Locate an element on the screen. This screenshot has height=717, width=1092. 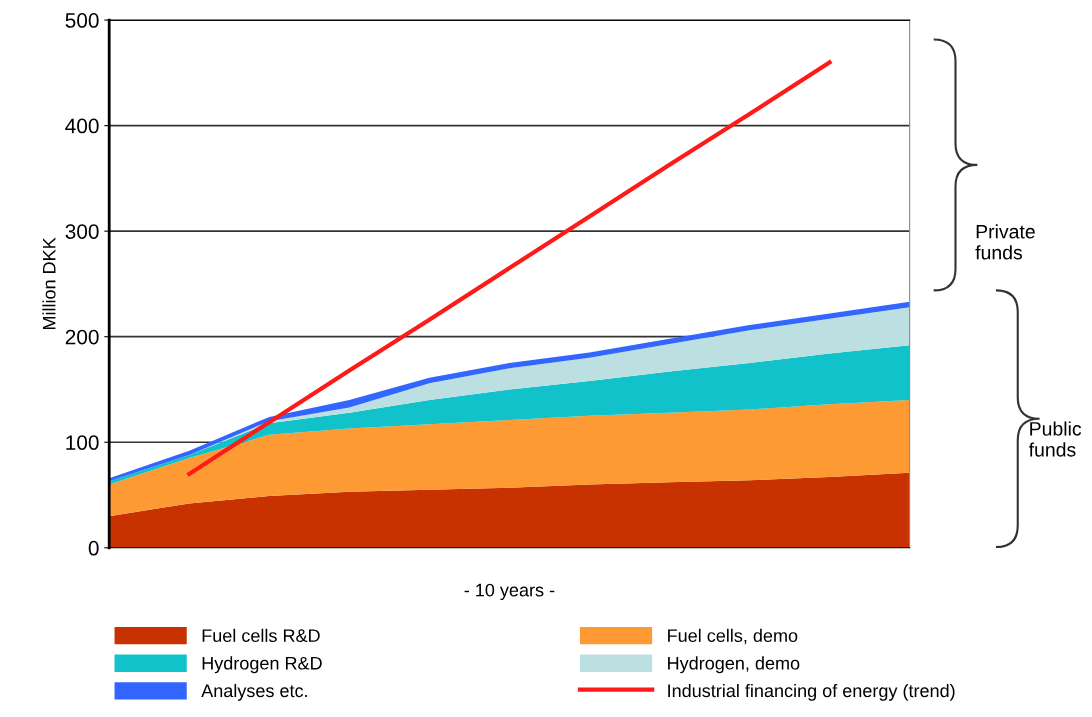
x-axis-title: - 10 years - is located at coordinates (509, 592).